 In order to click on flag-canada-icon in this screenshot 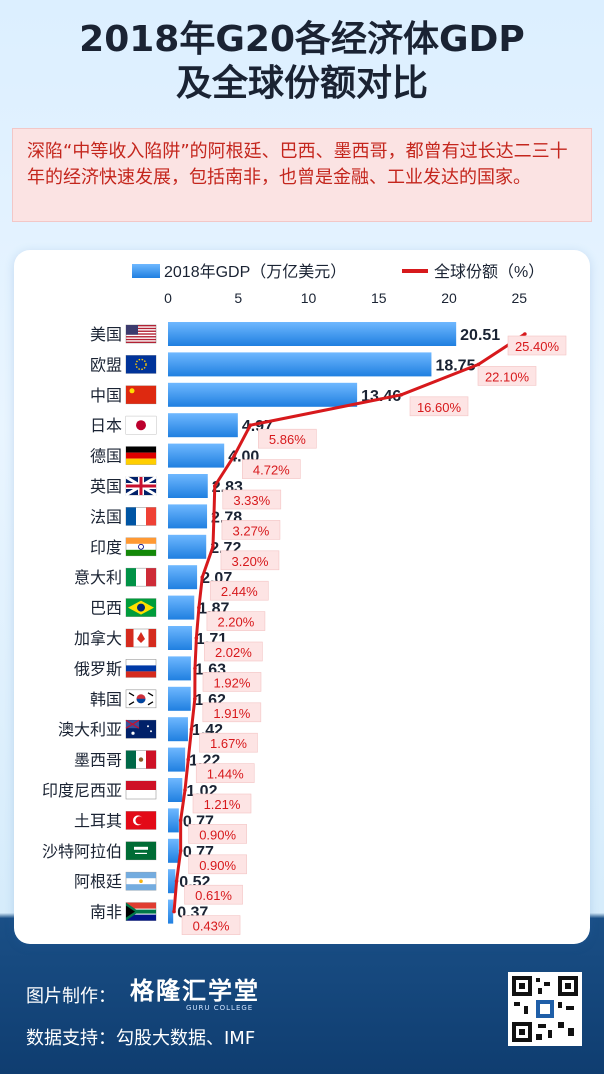, I will do `click(141, 638)`.